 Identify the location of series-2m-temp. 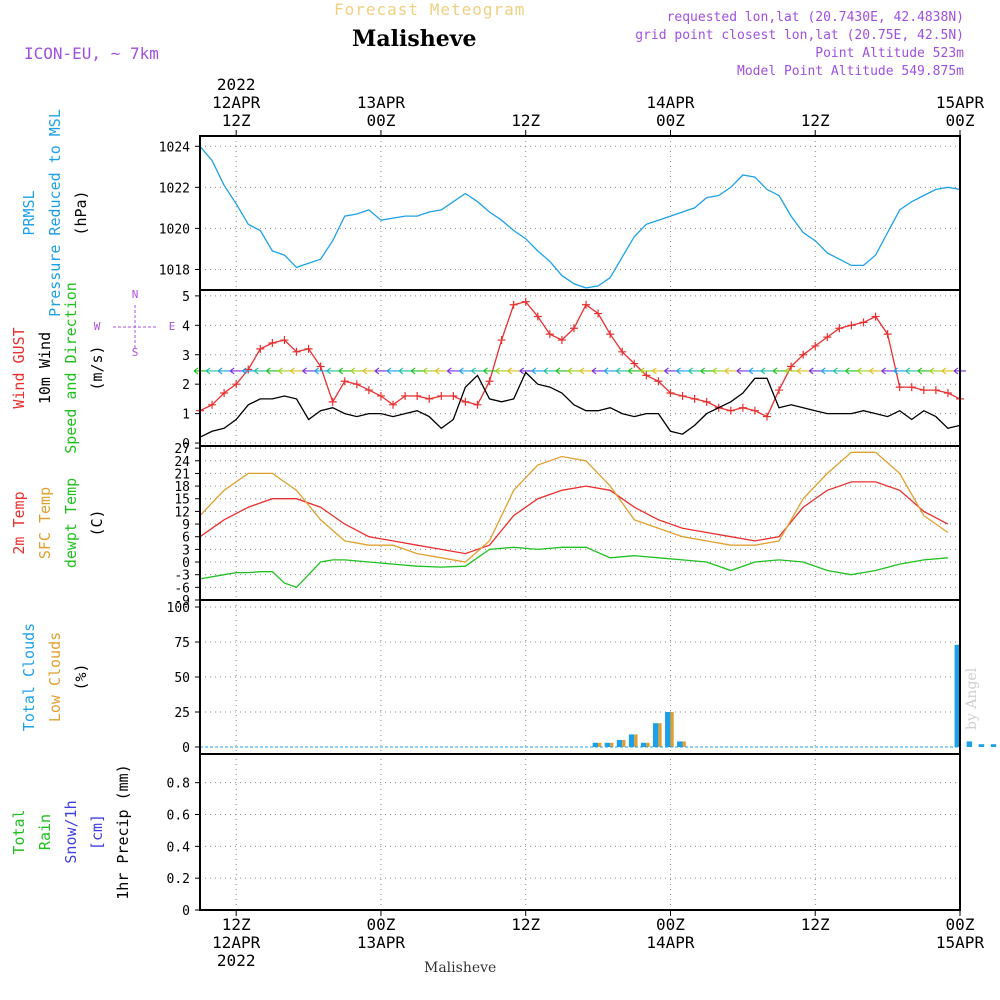
(574, 518).